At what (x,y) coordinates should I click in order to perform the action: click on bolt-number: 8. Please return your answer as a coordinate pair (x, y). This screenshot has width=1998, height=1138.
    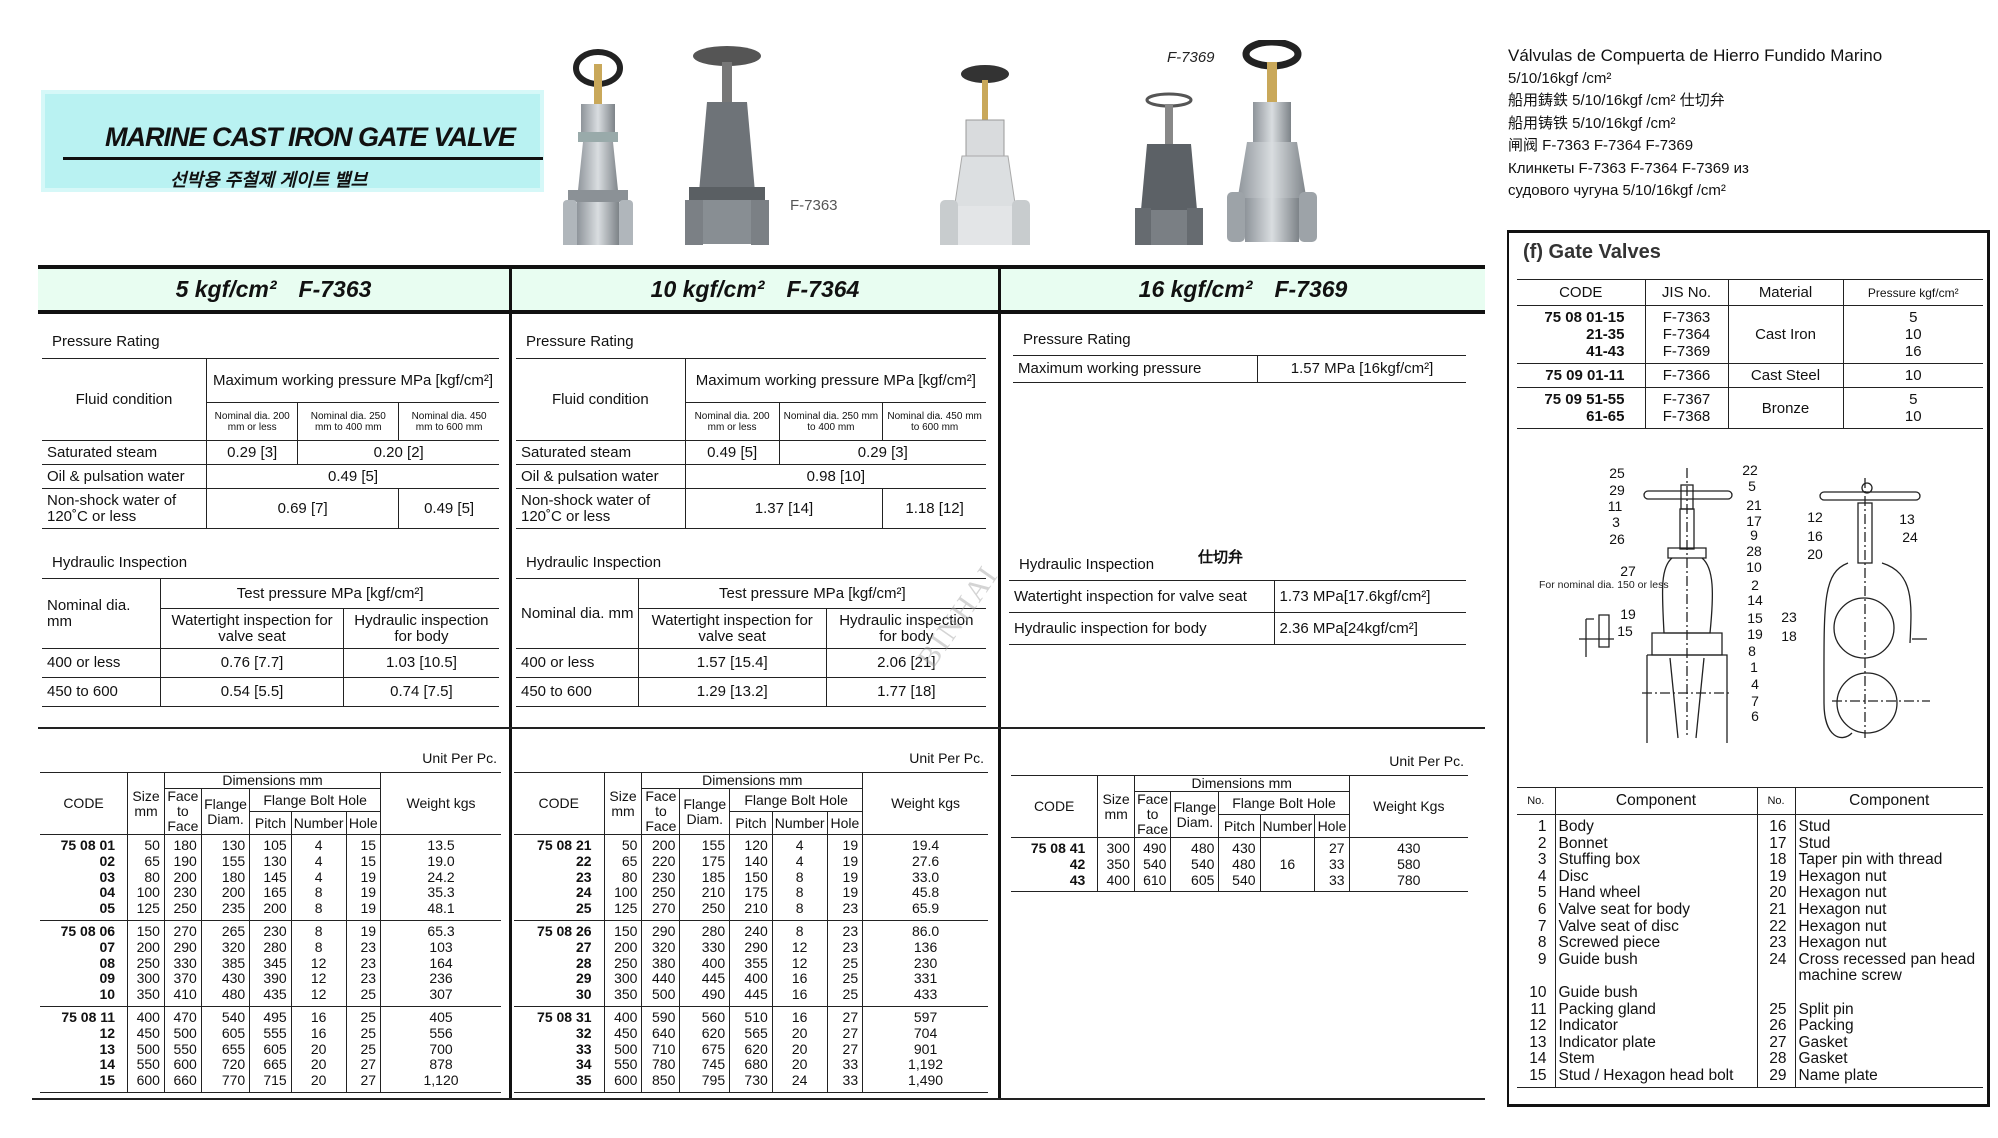
    Looking at the image, I should click on (799, 892).